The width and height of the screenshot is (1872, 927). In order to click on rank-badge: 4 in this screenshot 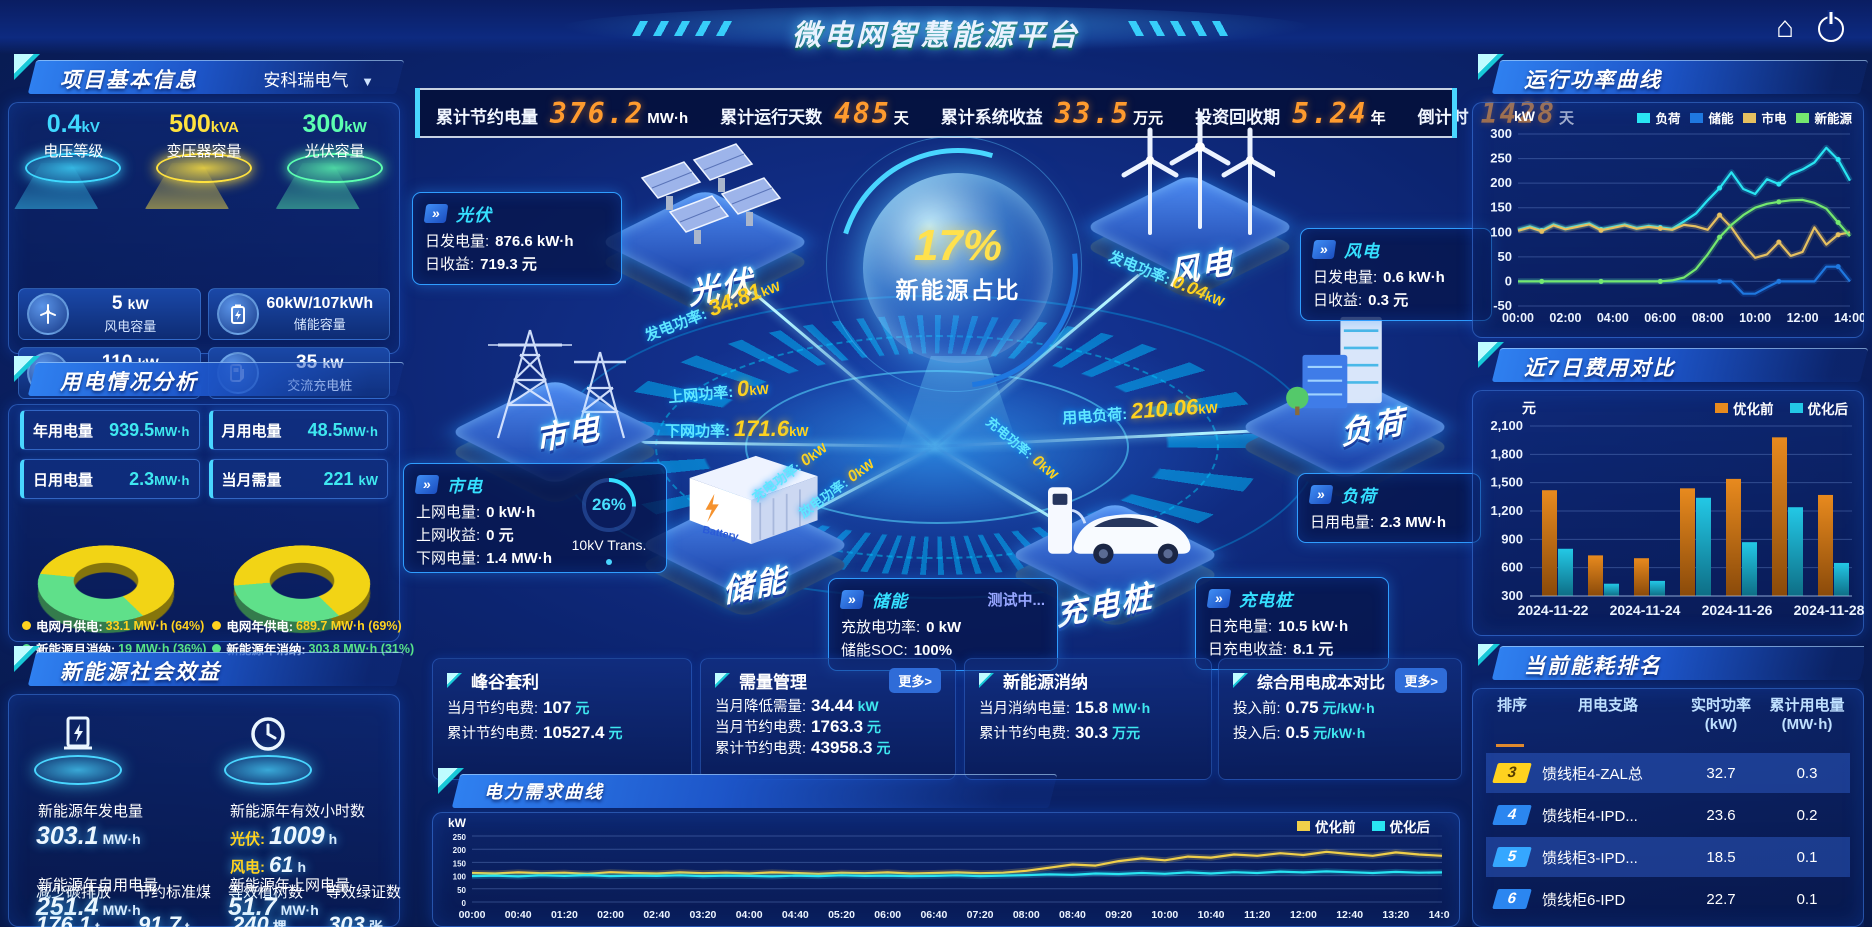, I will do `click(1512, 815)`.